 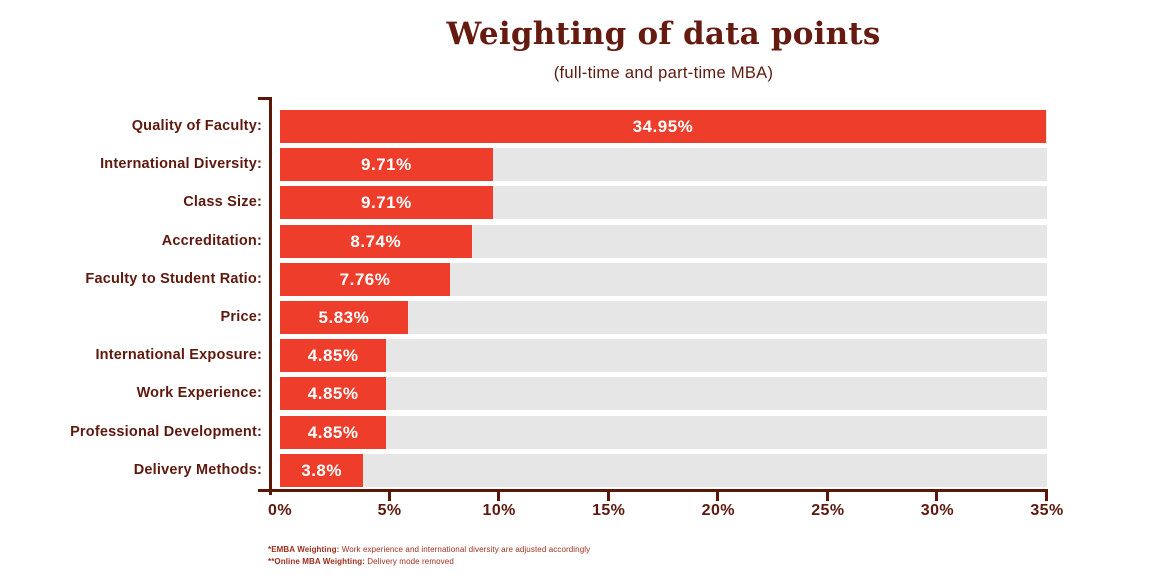 What do you see at coordinates (199, 393) in the screenshot?
I see `category-label: Work Experience:` at bounding box center [199, 393].